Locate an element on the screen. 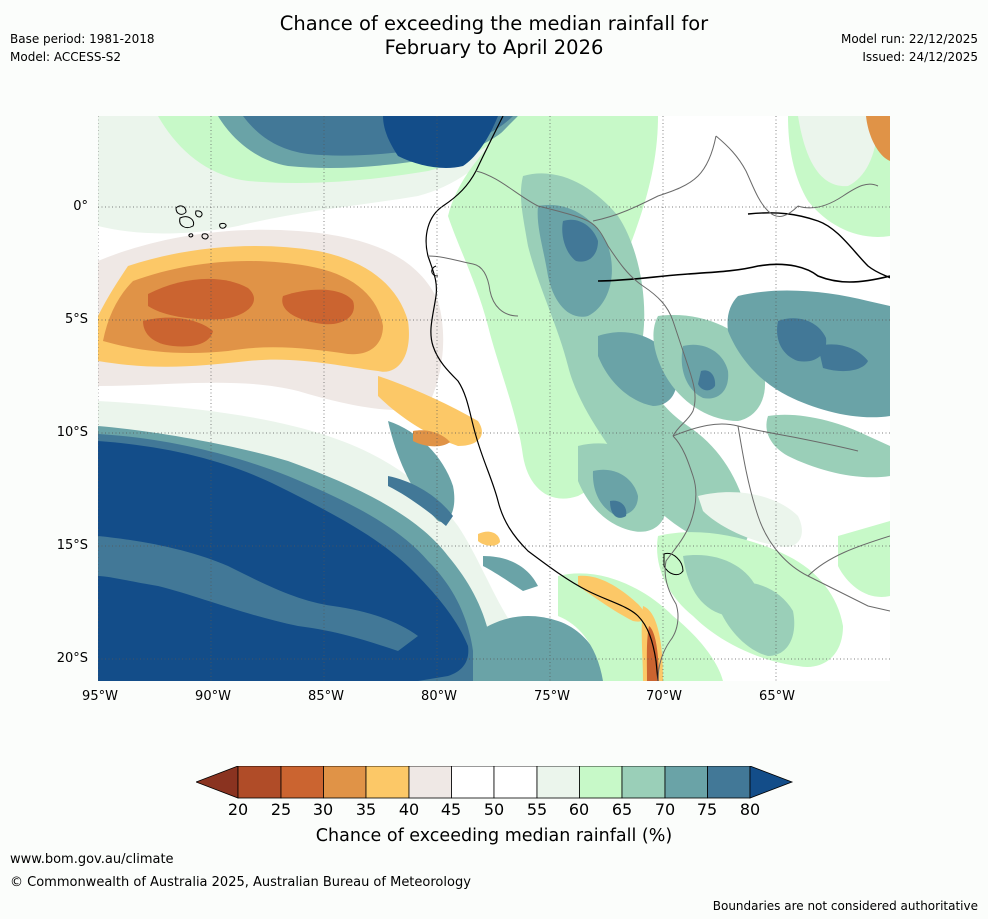 Image resolution: width=988 pixels, height=919 pixels. zone-75-80-east-b is located at coordinates (843, 358).